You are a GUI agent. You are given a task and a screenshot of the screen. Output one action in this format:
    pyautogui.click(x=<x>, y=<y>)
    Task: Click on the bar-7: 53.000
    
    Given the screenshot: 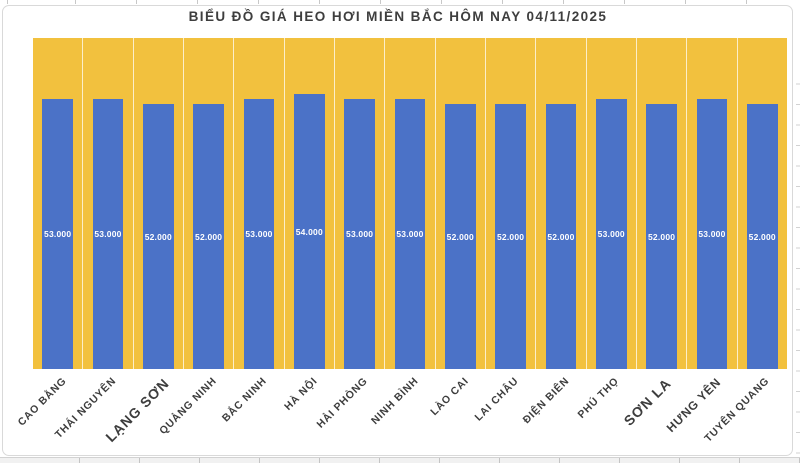 What is the action you would take?
    pyautogui.click(x=359, y=234)
    